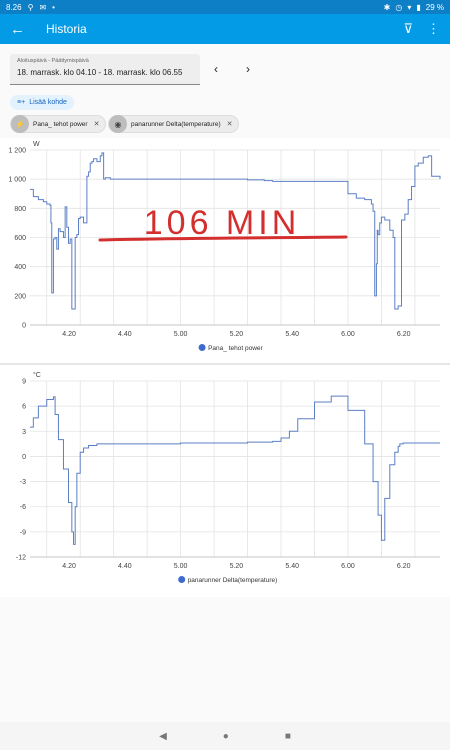  What do you see at coordinates (433, 28) in the screenshot?
I see `more-menu-icon: ⋮` at bounding box center [433, 28].